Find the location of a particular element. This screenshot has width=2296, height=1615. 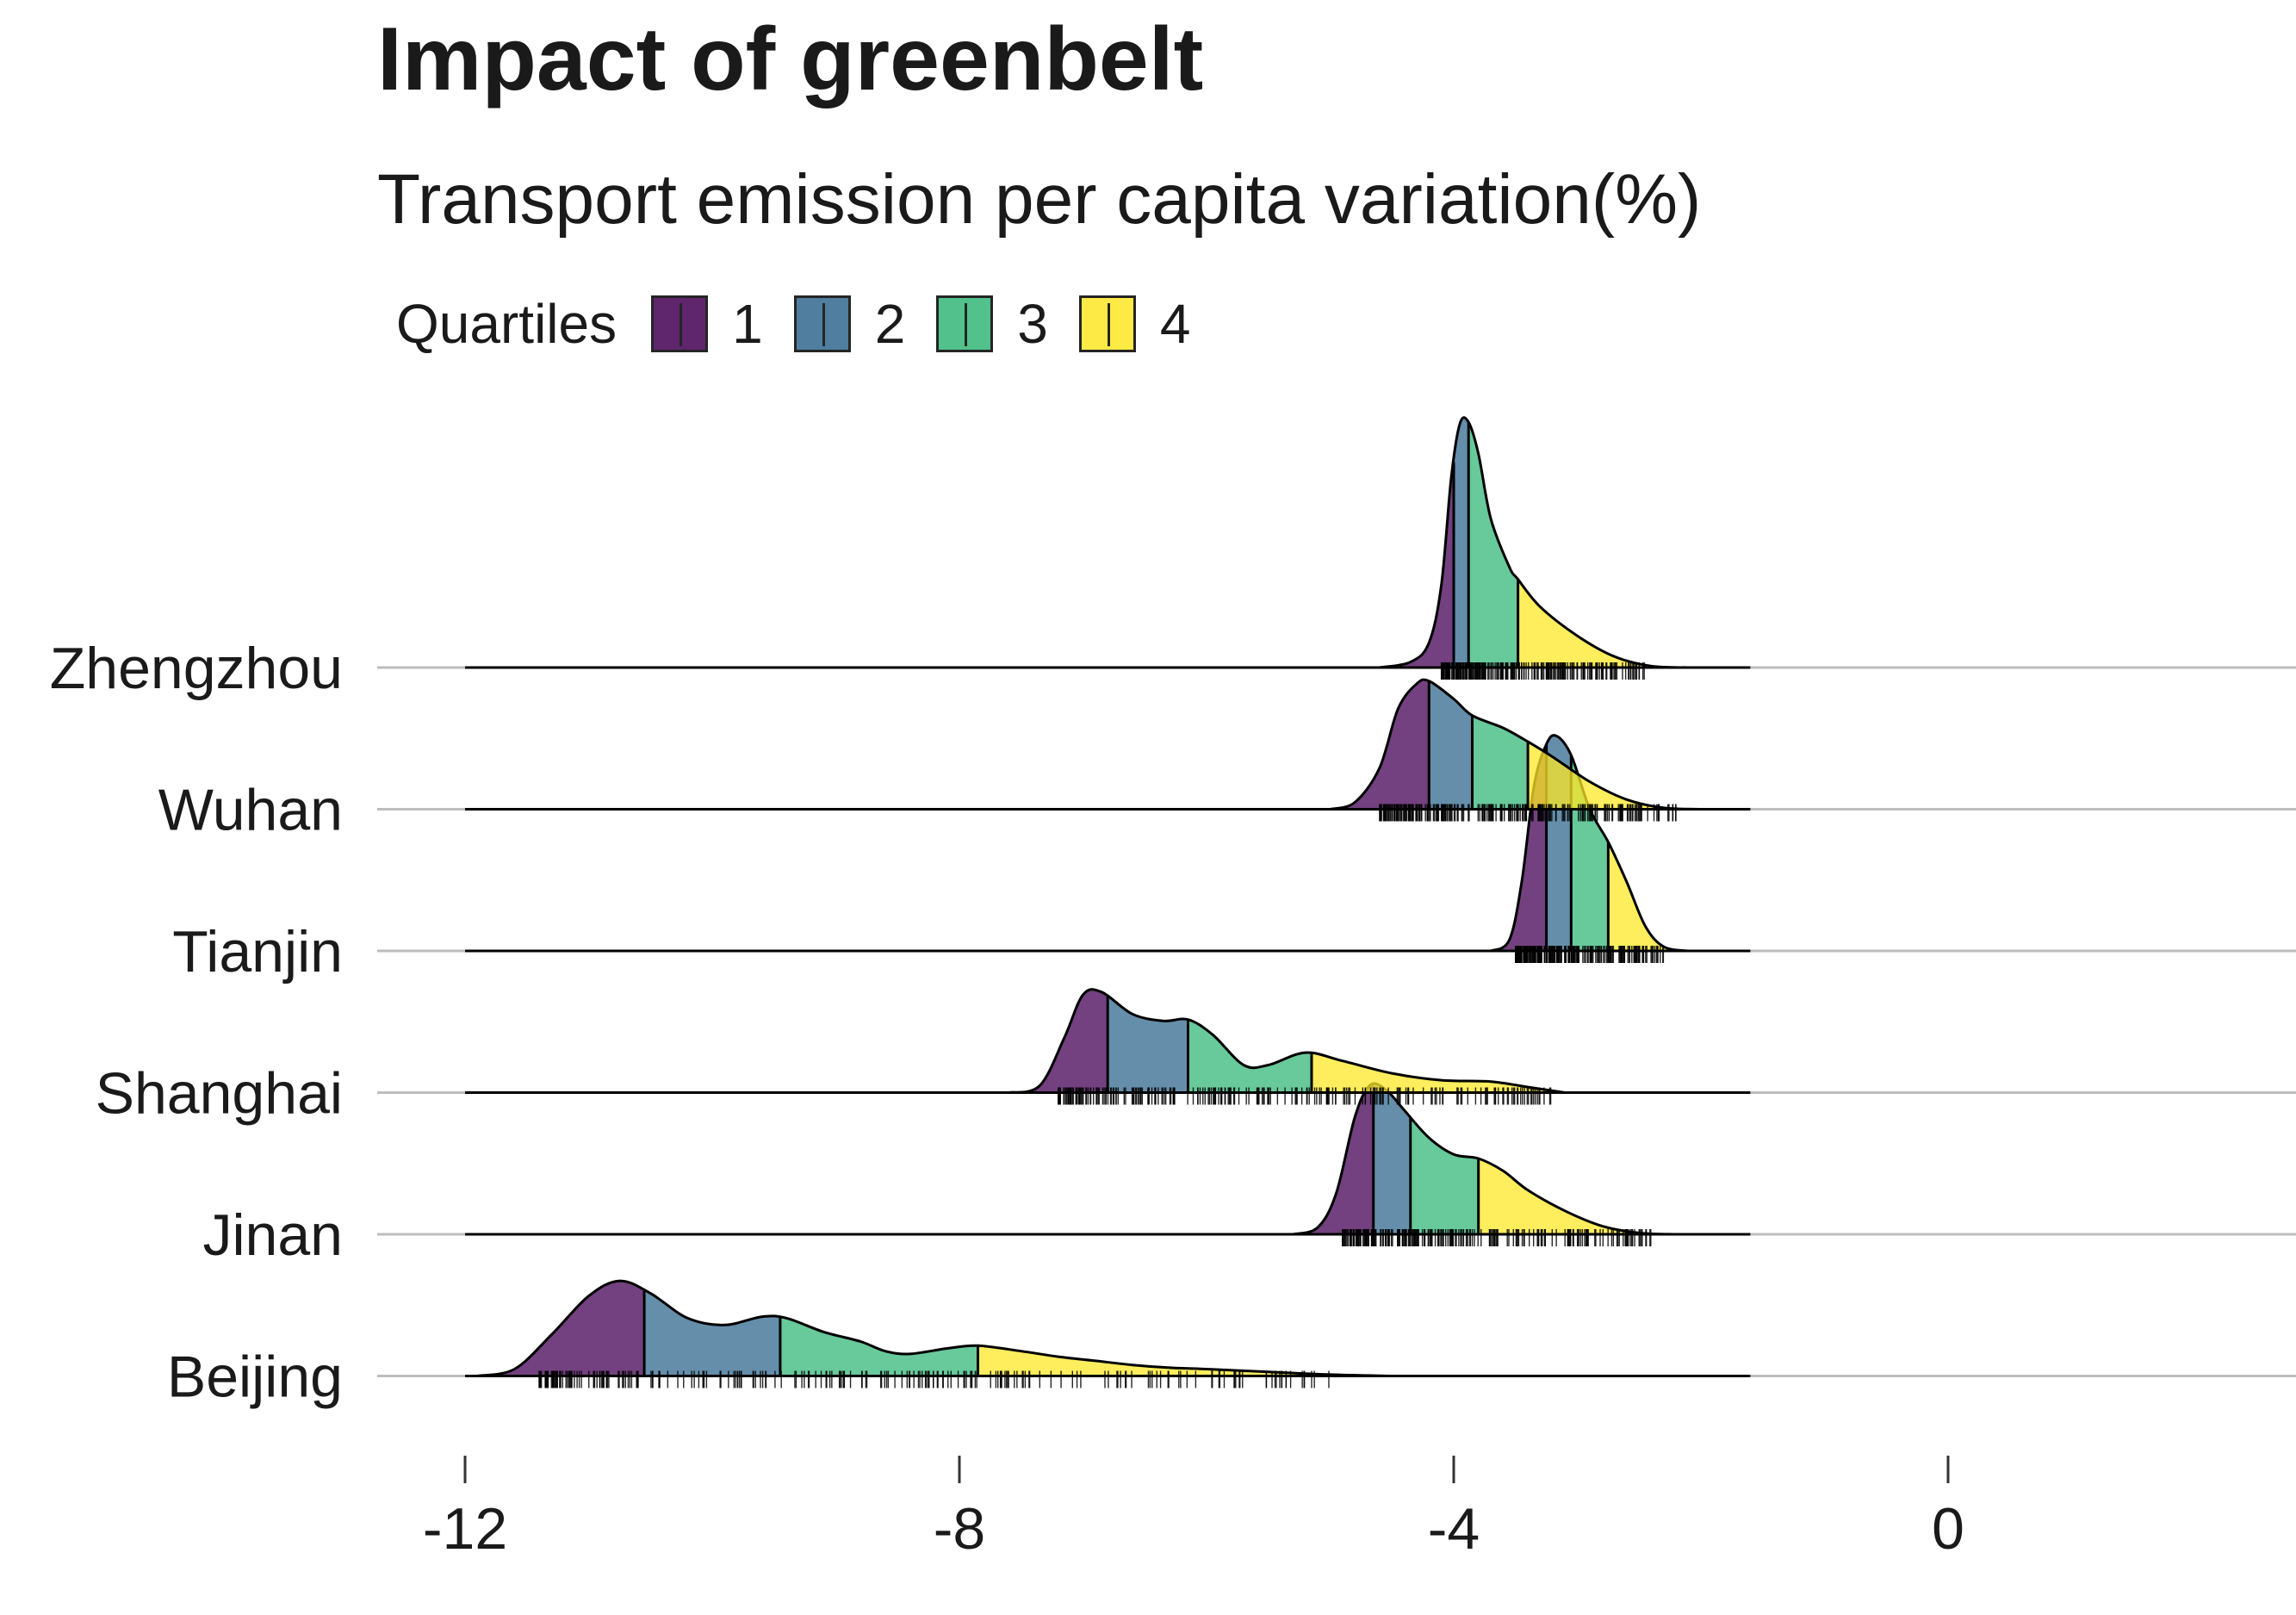

legend-label-3: 3 is located at coordinates (1032, 323).